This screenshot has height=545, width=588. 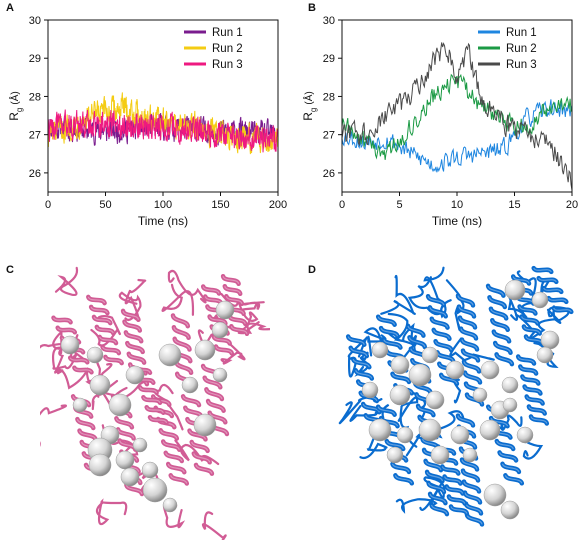 I want to click on panel-label-b: B, so click(x=312, y=8).